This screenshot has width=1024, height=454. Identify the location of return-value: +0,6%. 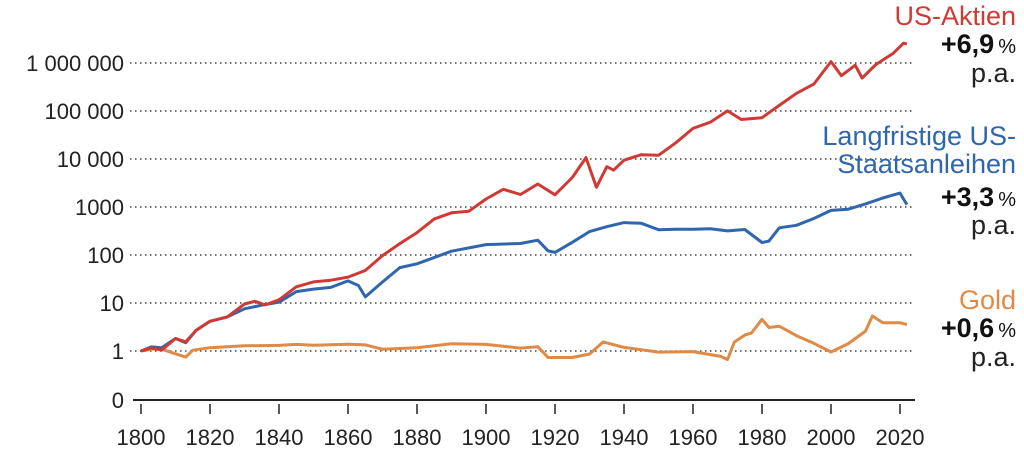
(978, 328).